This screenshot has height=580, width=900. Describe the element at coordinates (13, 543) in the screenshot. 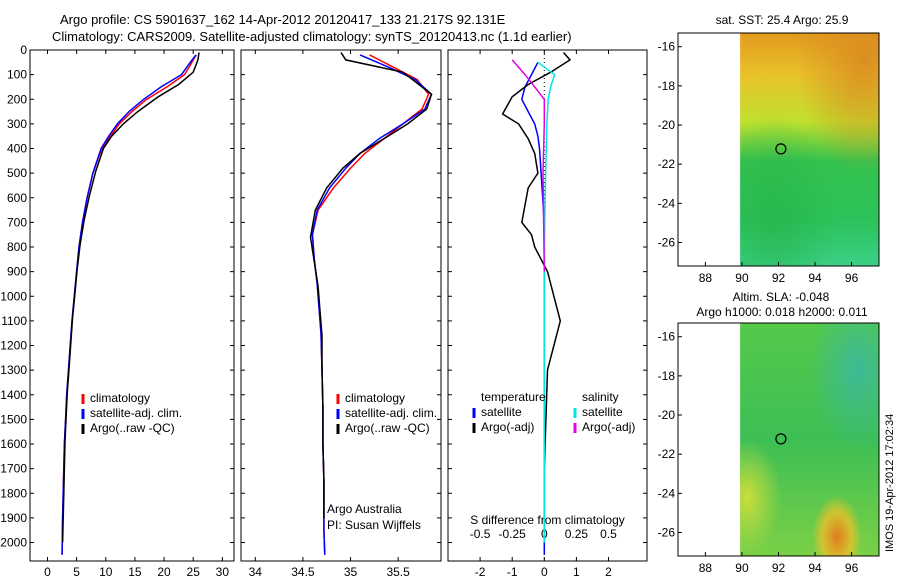

I see `depth-tick-label: 2000` at that location.